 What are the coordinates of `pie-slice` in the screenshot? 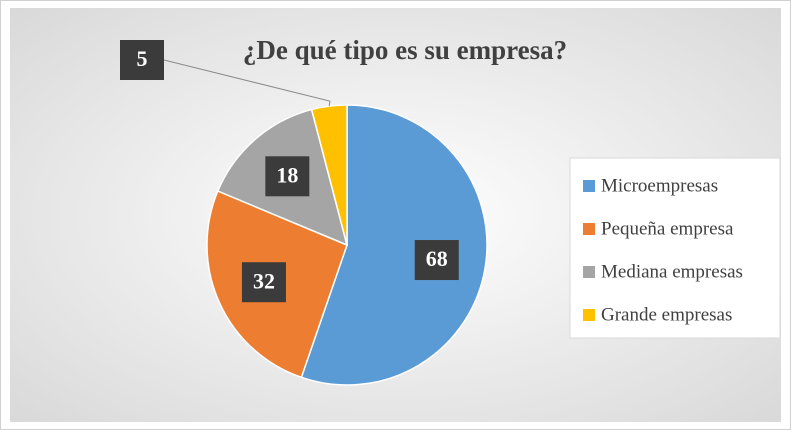 It's located at (329, 175).